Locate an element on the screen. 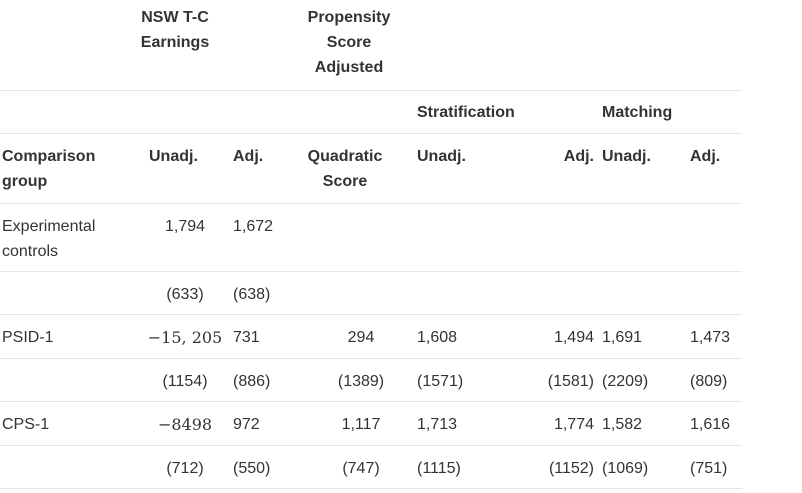 This screenshot has width=802, height=493. header-nsw-tc-earnings: NSW T-C Earnings is located at coordinates (175, 30).